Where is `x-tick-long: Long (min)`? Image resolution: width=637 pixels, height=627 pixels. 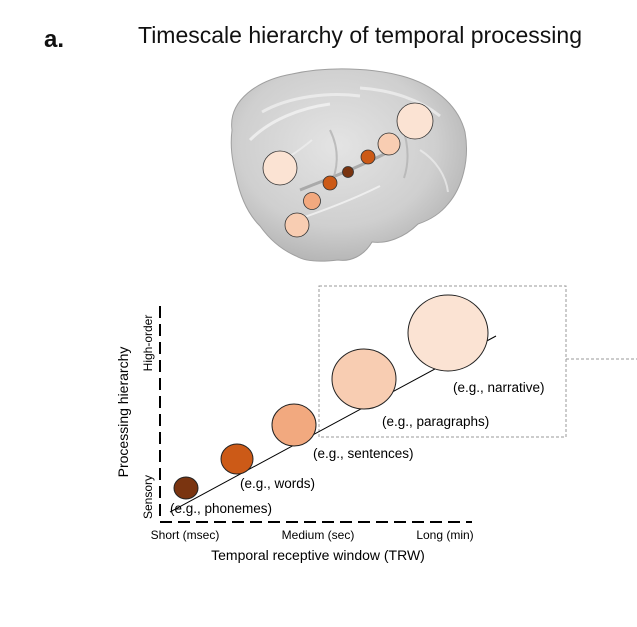 x-tick-long: Long (min) is located at coordinates (444, 535).